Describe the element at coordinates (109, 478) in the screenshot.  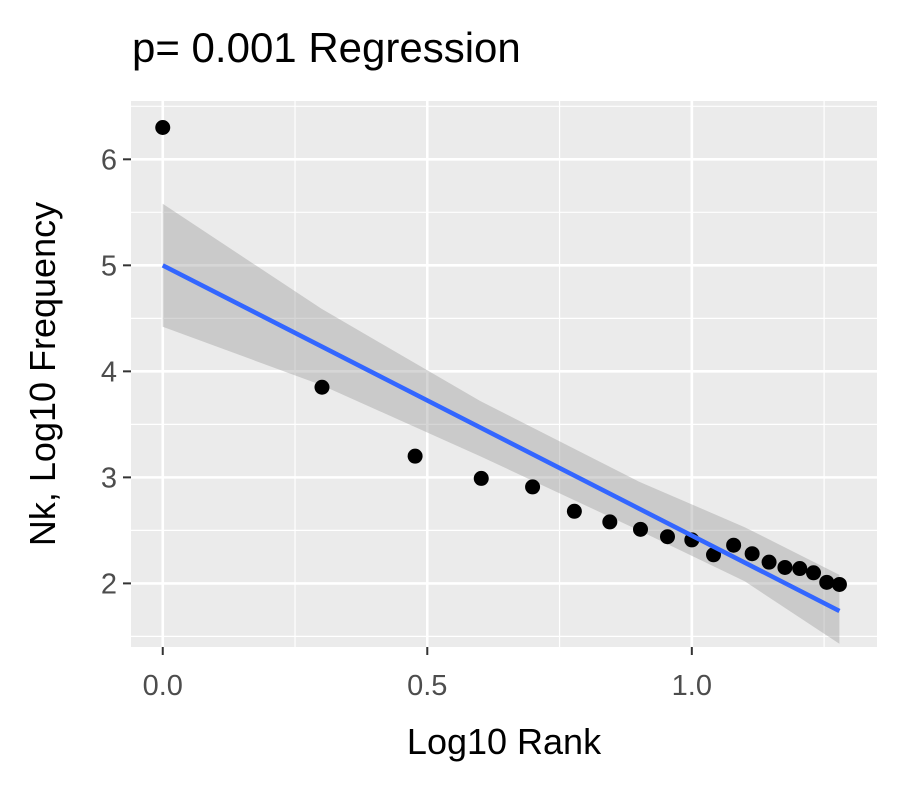
I see `y-tick-label: 3` at that location.